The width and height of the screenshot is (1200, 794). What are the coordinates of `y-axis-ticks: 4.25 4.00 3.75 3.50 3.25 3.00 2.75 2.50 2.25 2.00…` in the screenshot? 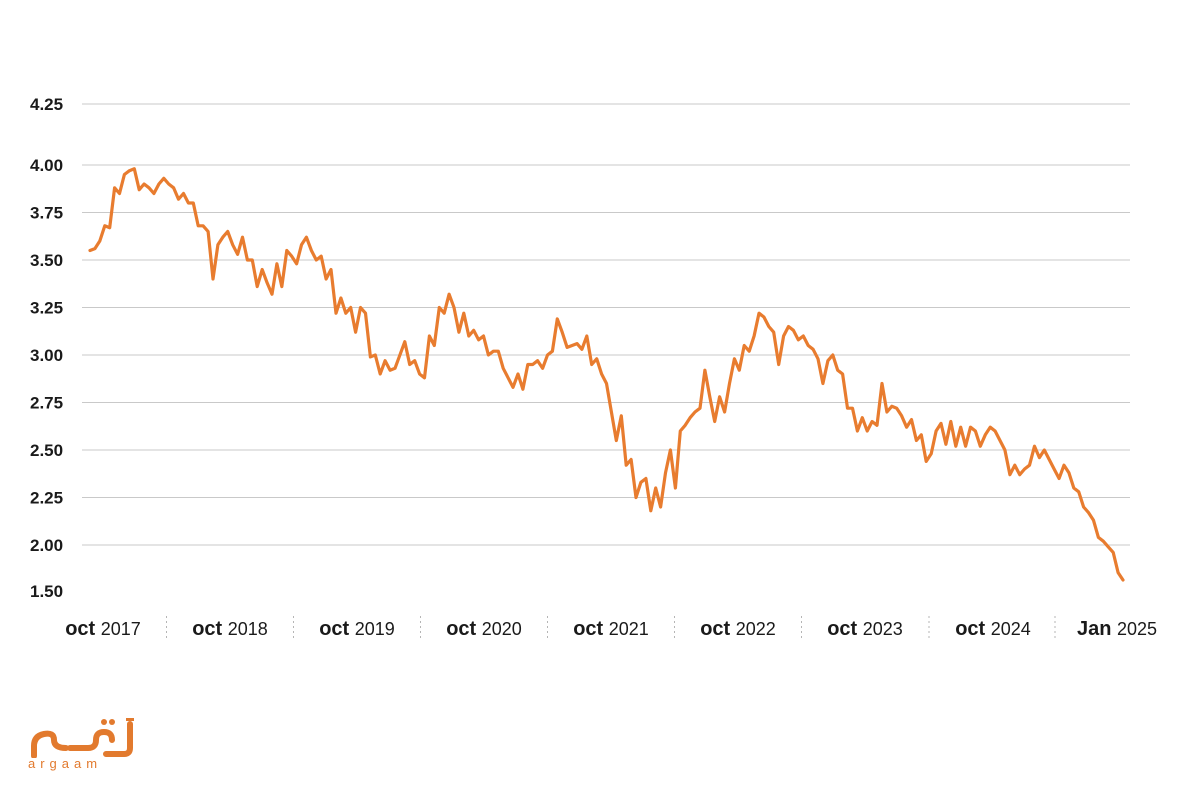 It's located at (46, 348).